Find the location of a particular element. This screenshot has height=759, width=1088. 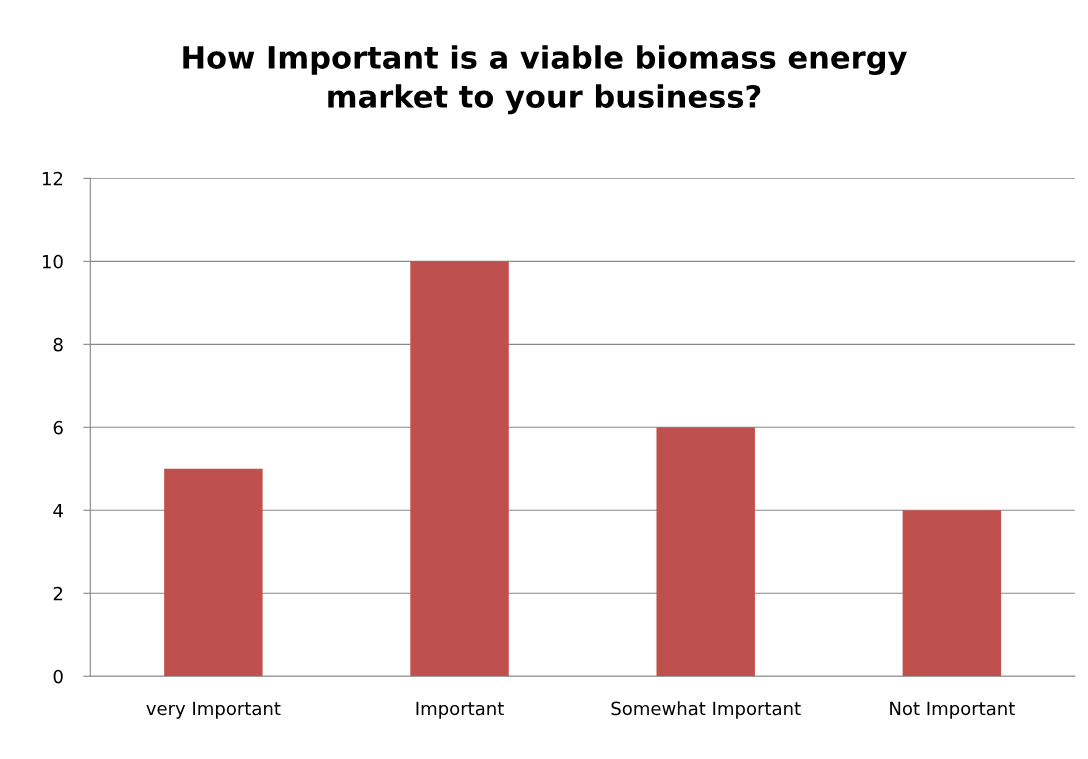

y-tick-label: 12 is located at coordinates (52, 178).